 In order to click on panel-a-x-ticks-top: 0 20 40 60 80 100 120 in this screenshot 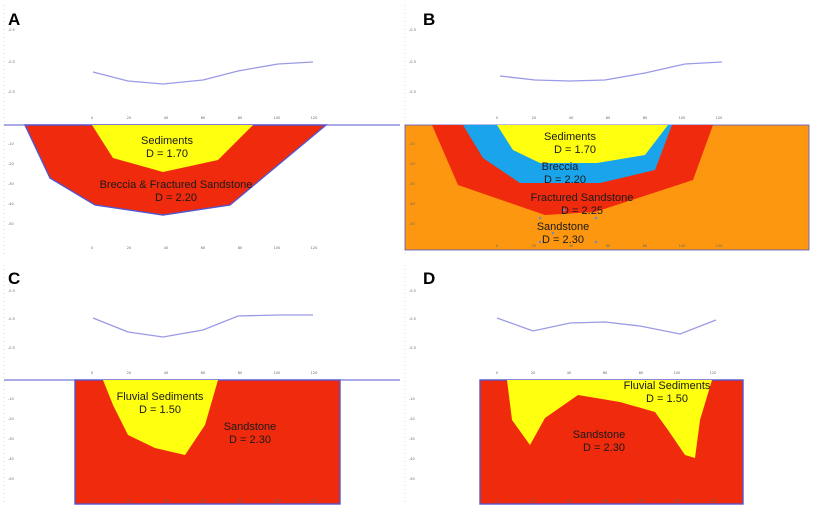, I will do `click(204, 118)`.